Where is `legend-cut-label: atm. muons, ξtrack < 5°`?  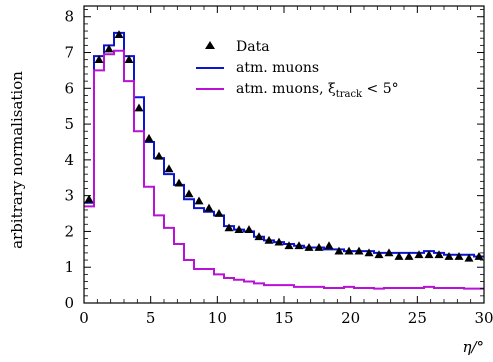 legend-cut-label: atm. muons, ξtrack < 5° is located at coordinates (317, 90).